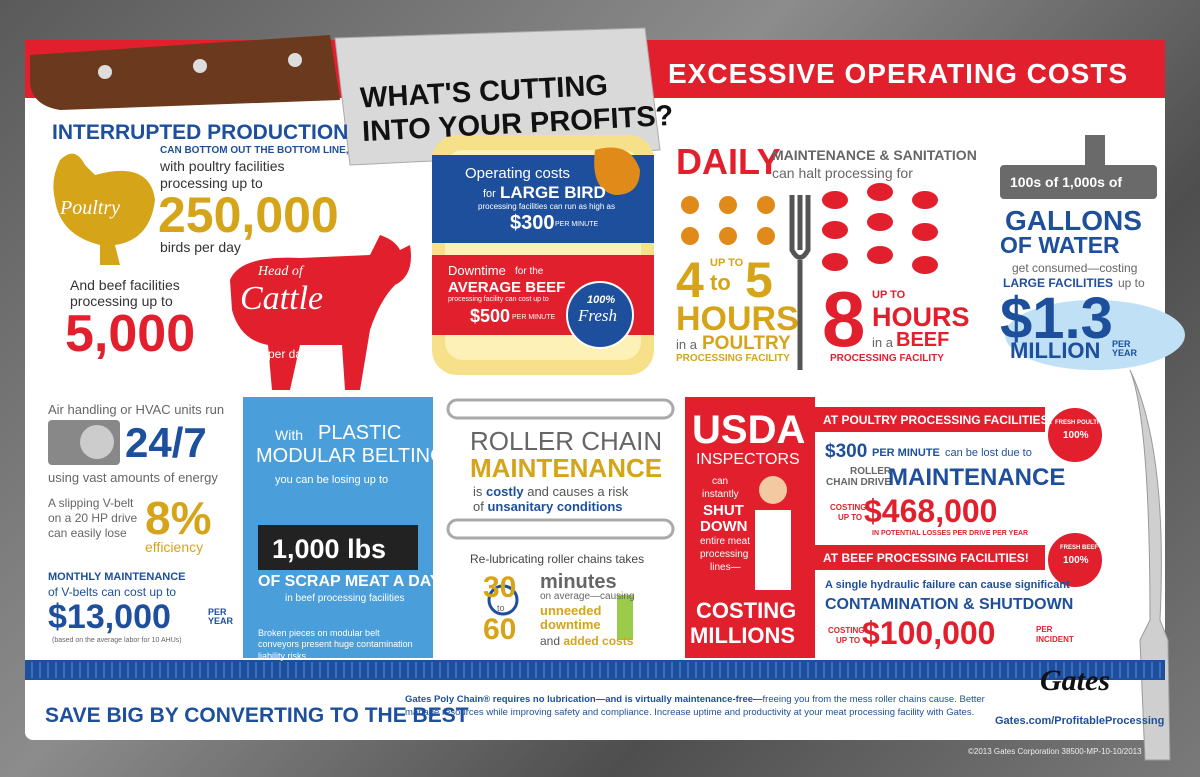  I want to click on text: get consumed—costing, so click(1075, 268).